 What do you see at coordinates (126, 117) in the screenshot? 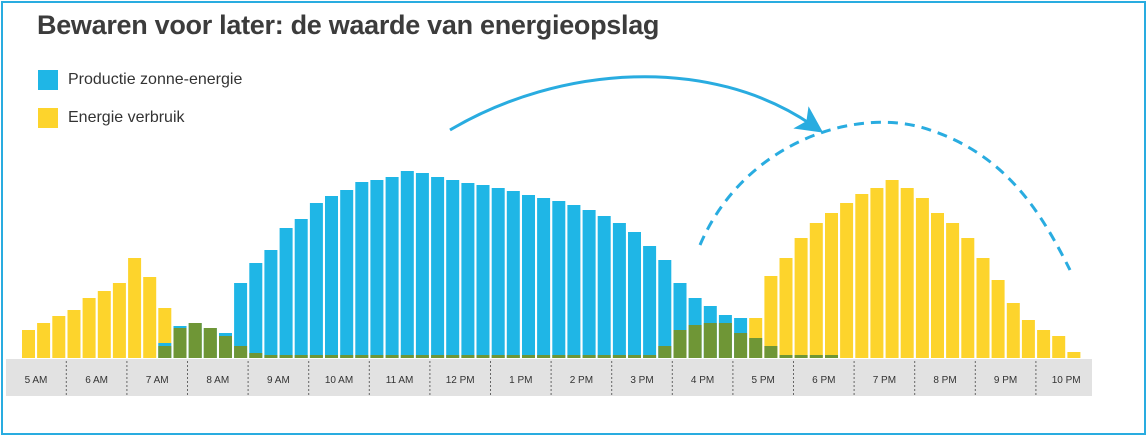
I see `legend-label-consumption: Energie verbruik` at bounding box center [126, 117].